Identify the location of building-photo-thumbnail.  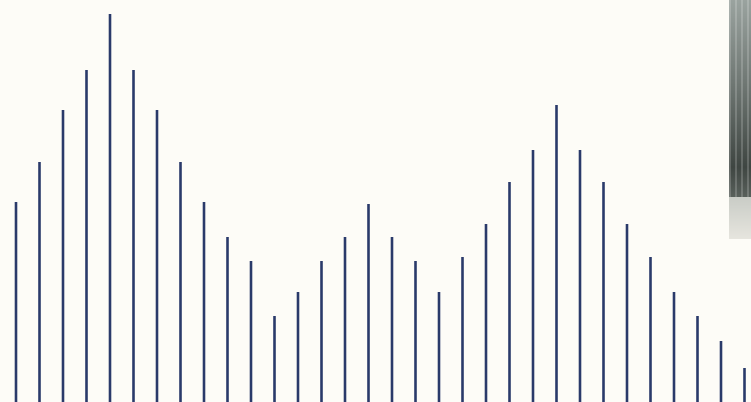
(740, 119).